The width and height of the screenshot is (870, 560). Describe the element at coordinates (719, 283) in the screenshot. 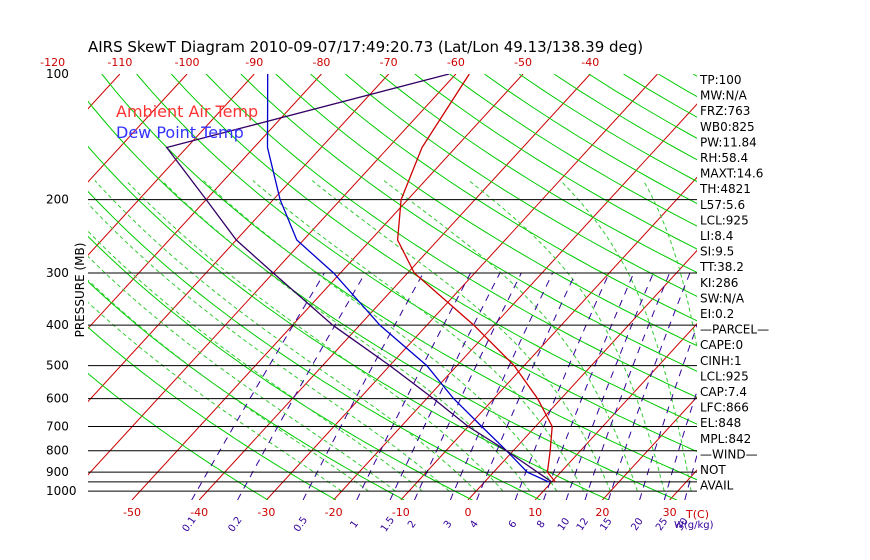

I see `stability-index-label: KI:286` at that location.